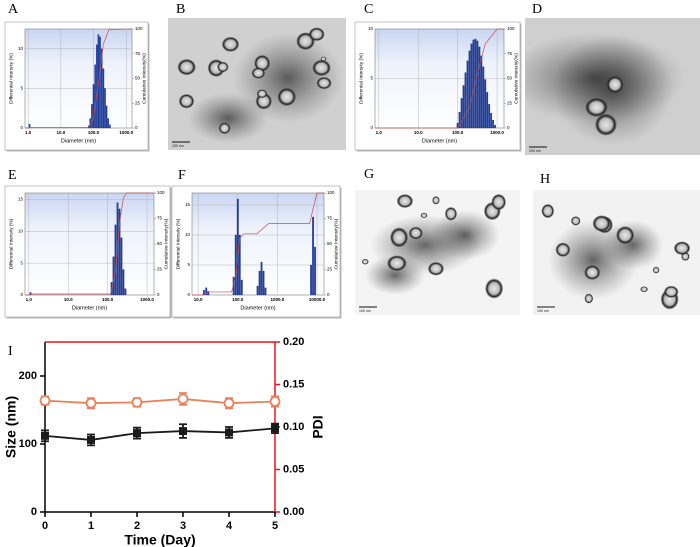  Describe the element at coordinates (368, 9) in the screenshot. I see `panel-label: C` at that location.